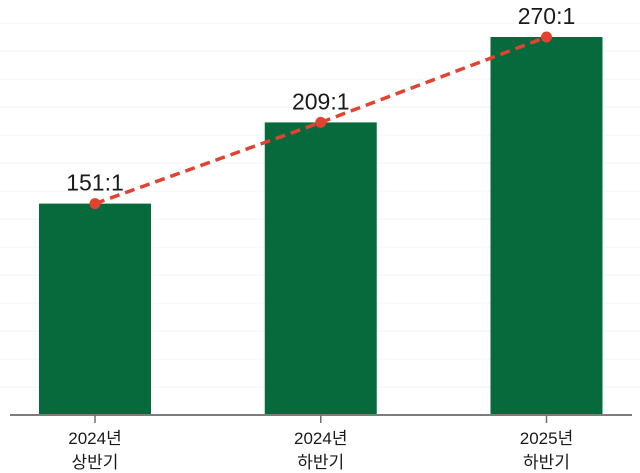 The width and height of the screenshot is (640, 473). Describe the element at coordinates (95, 462) in the screenshot. I see `x-axis-label: 상반기` at that location.